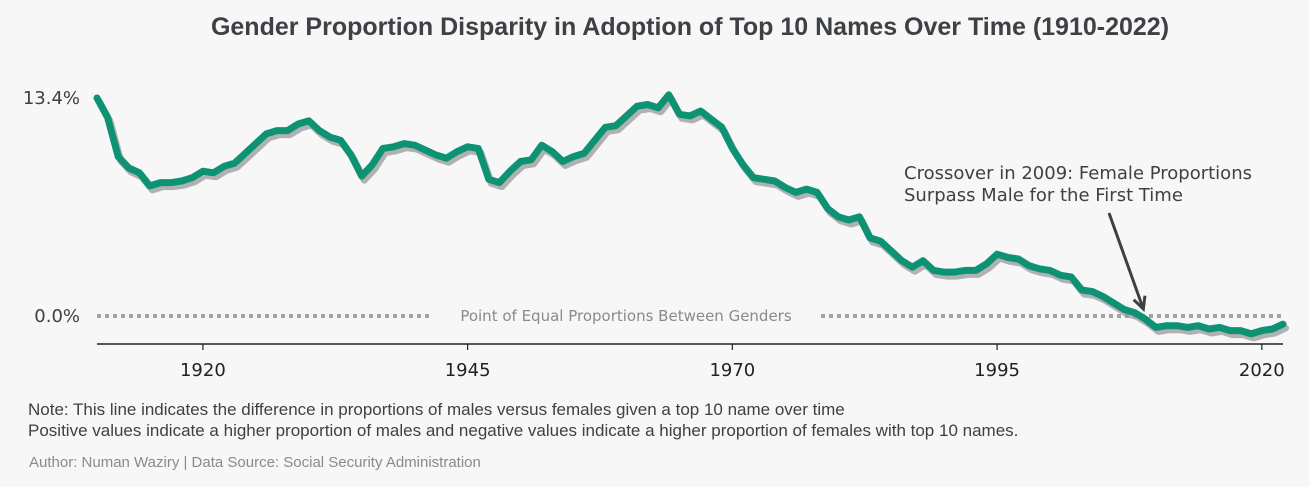  I want to click on annotation-arrow-shaft, so click(1126, 261).